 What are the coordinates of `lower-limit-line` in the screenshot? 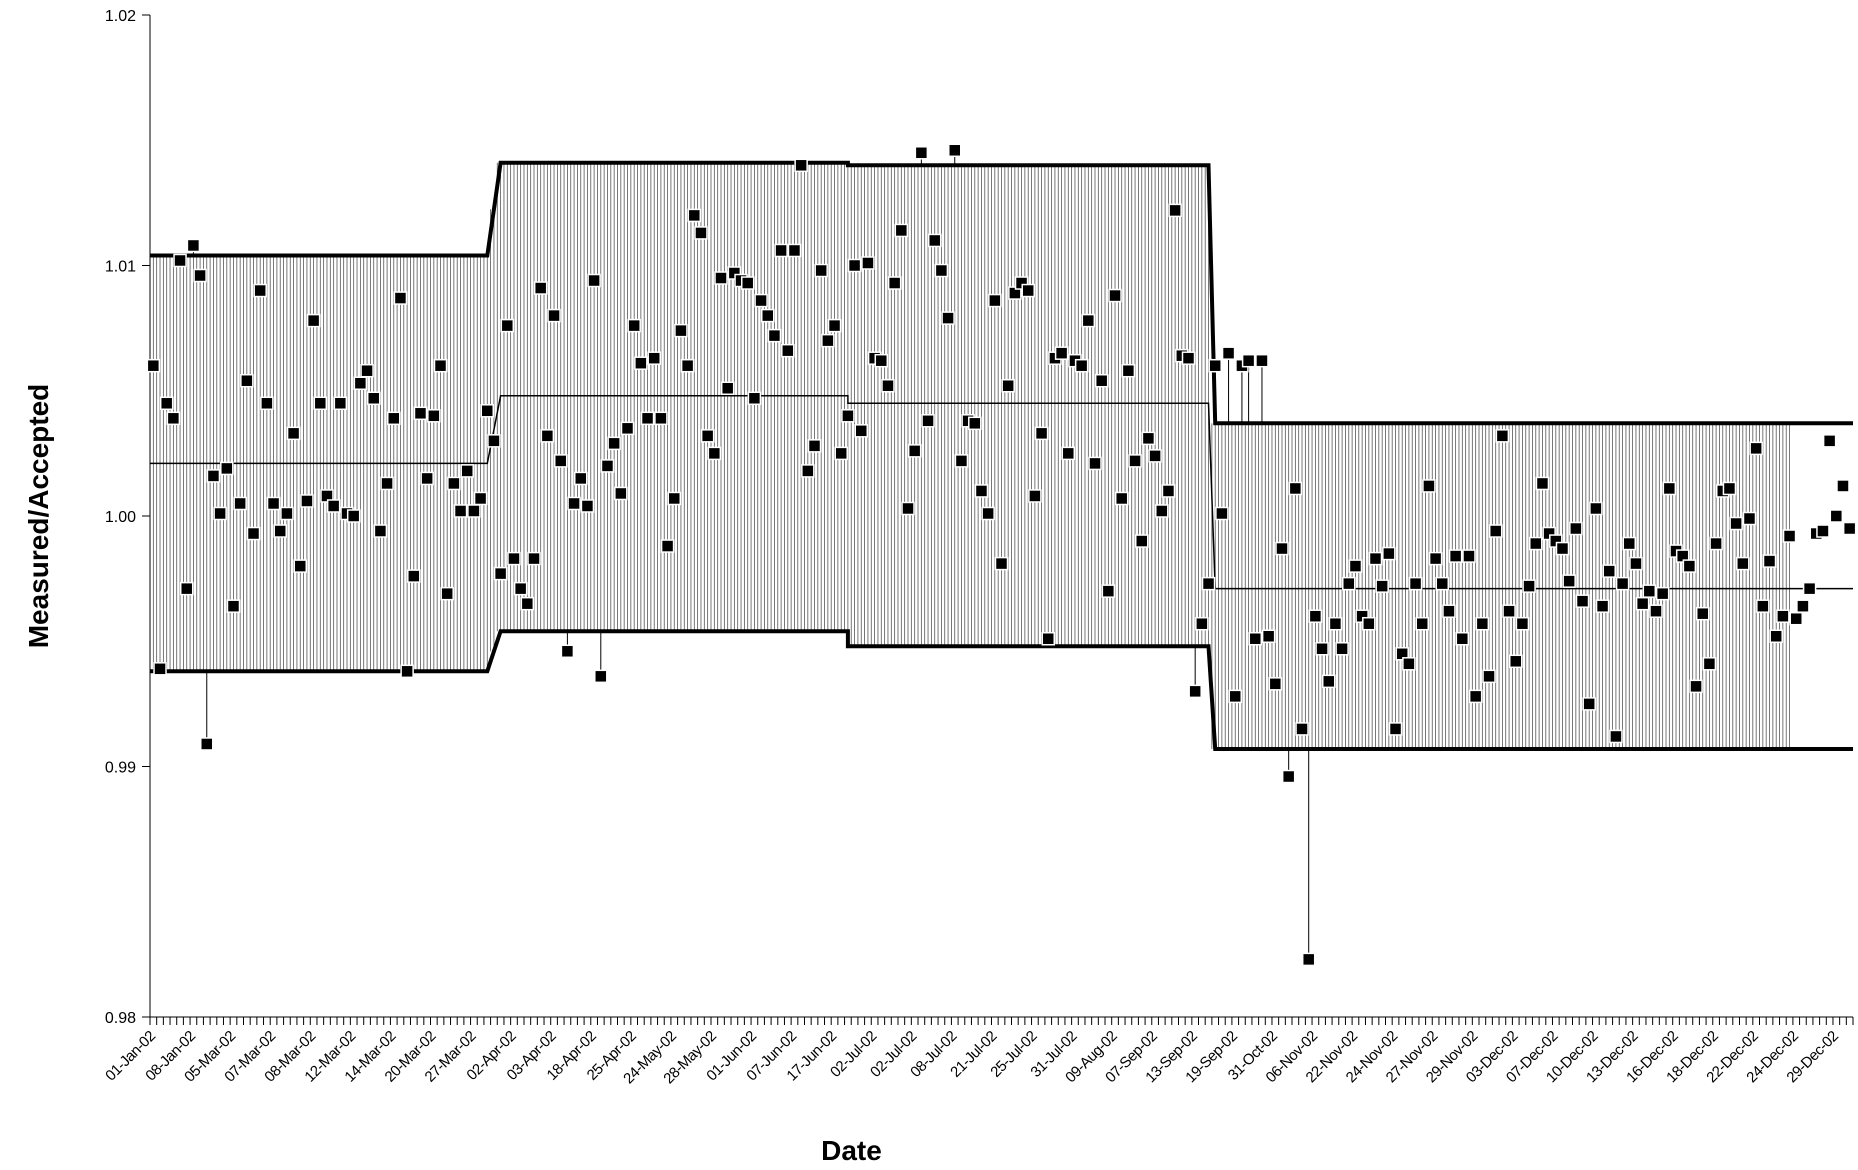 It's located at (1001, 690).